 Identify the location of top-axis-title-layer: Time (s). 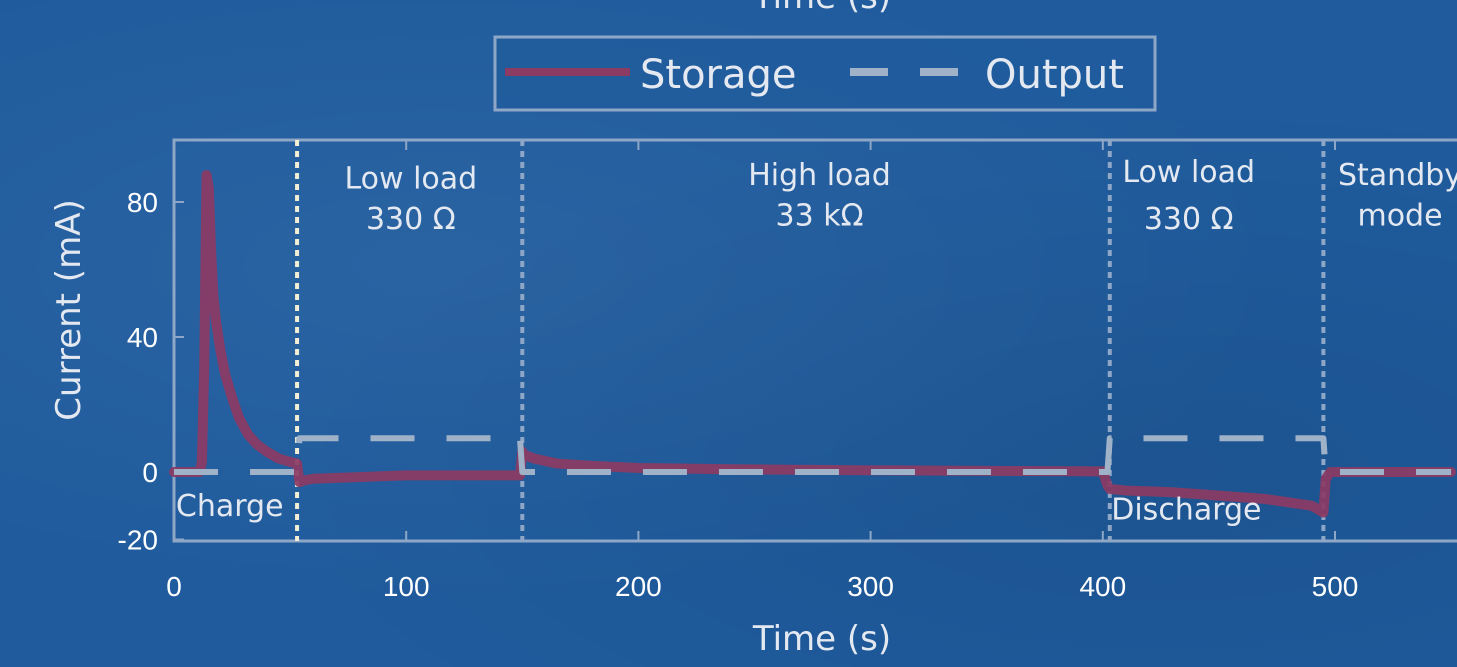
(821, 8).